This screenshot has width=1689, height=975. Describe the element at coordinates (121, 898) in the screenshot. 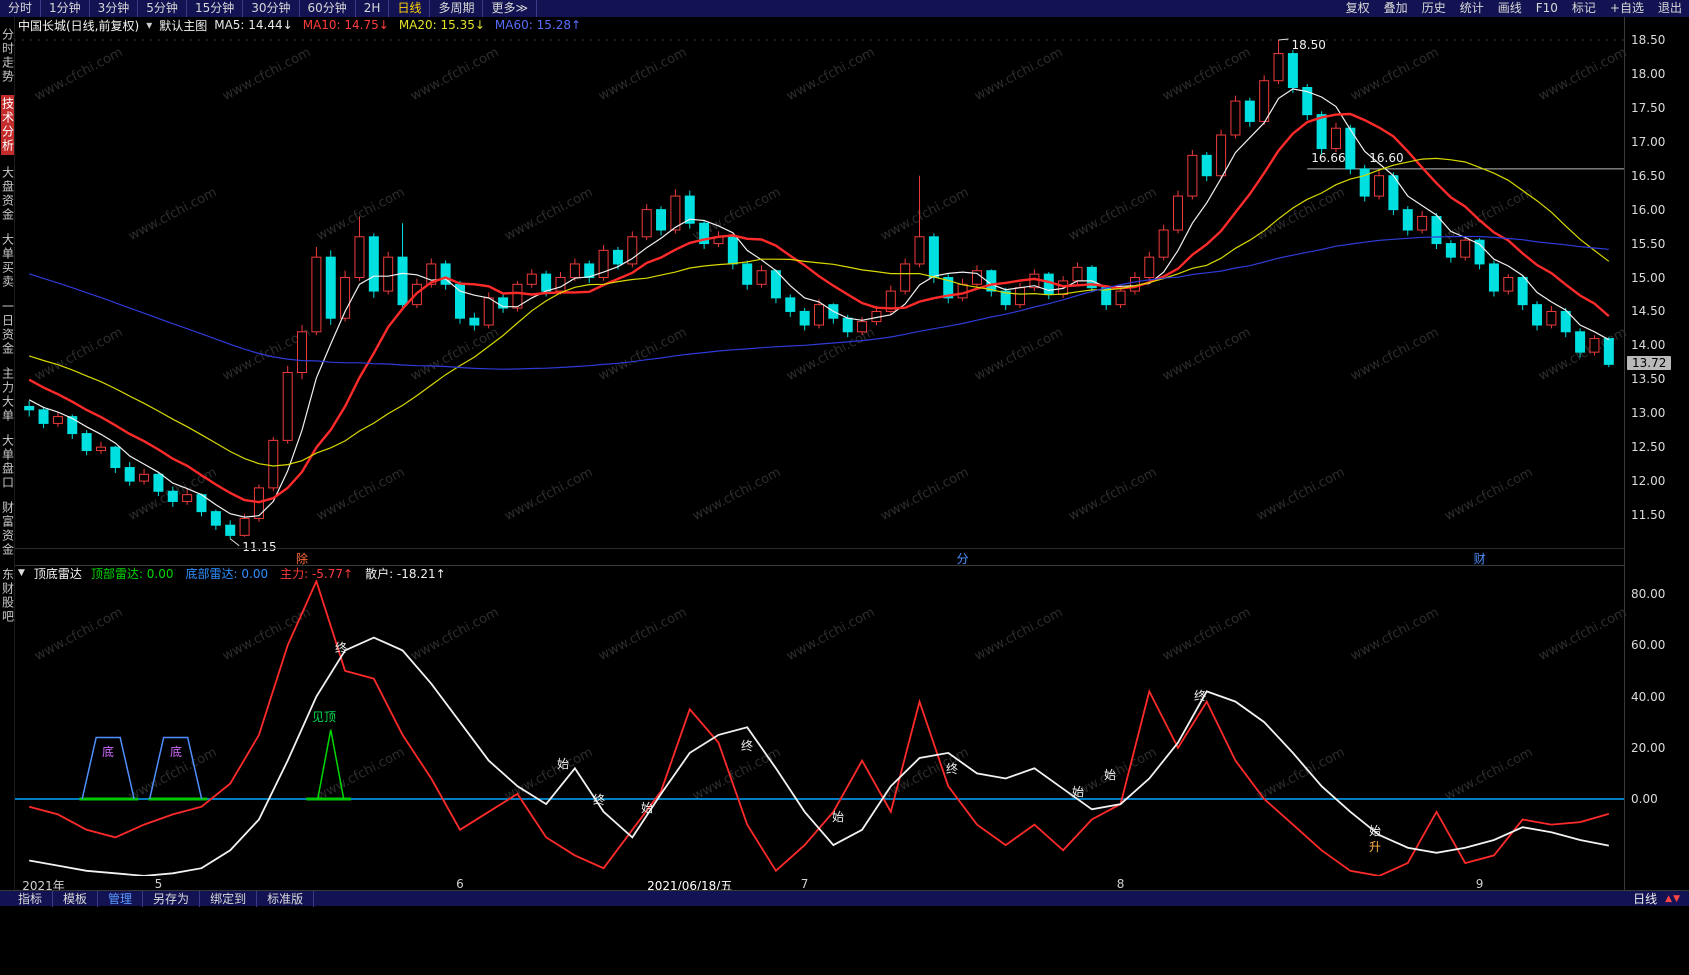

I see `statusbar-tab: 管理` at that location.